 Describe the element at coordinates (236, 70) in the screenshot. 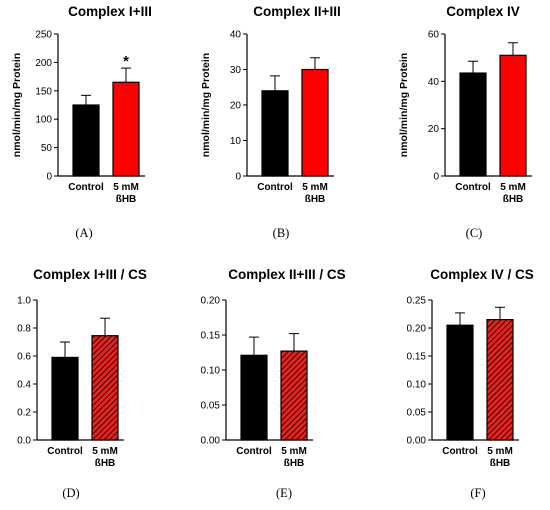

I see `y-tick-label: 30` at that location.